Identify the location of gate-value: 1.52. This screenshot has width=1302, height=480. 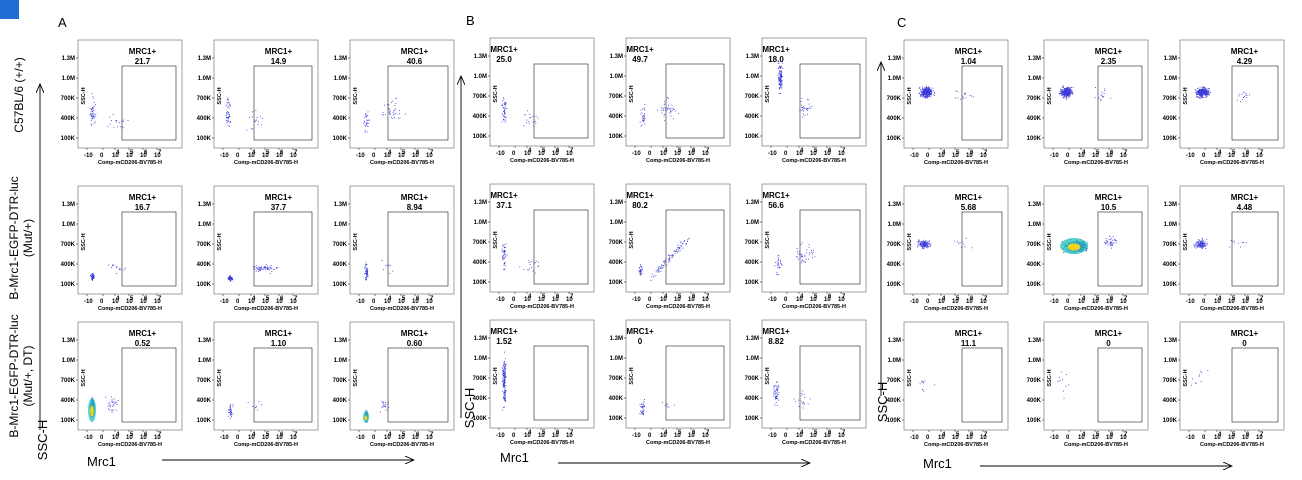
(504, 341).